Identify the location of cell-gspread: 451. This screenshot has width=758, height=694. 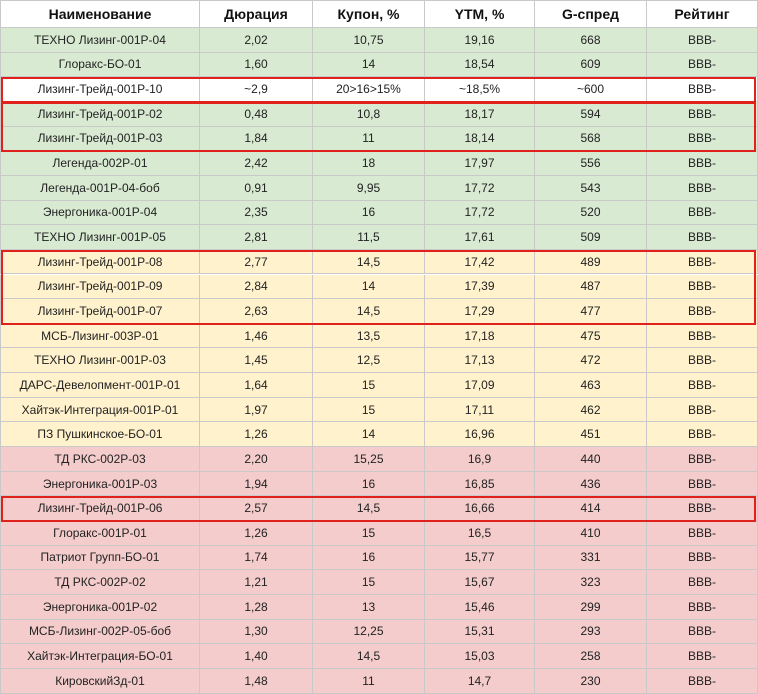
(591, 435).